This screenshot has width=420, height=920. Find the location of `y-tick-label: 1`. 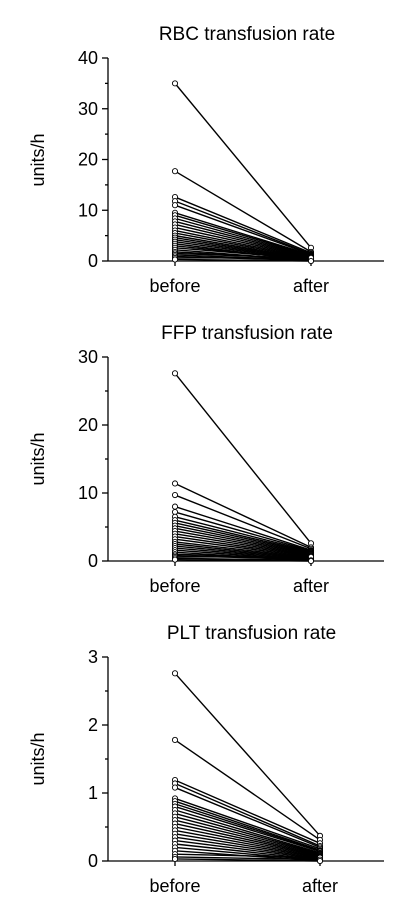

y-tick-label: 1 is located at coordinates (93, 793).